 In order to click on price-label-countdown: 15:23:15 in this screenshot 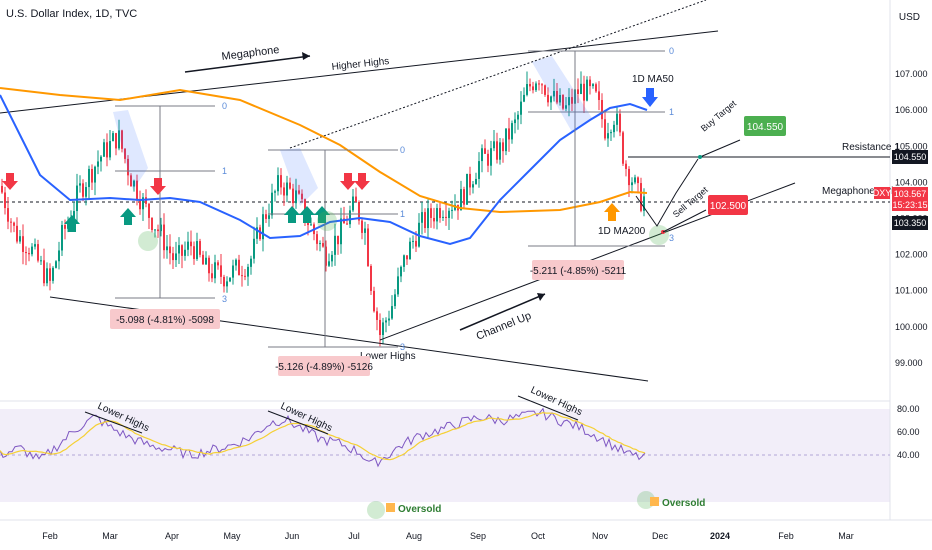, I will do `click(909, 205)`.